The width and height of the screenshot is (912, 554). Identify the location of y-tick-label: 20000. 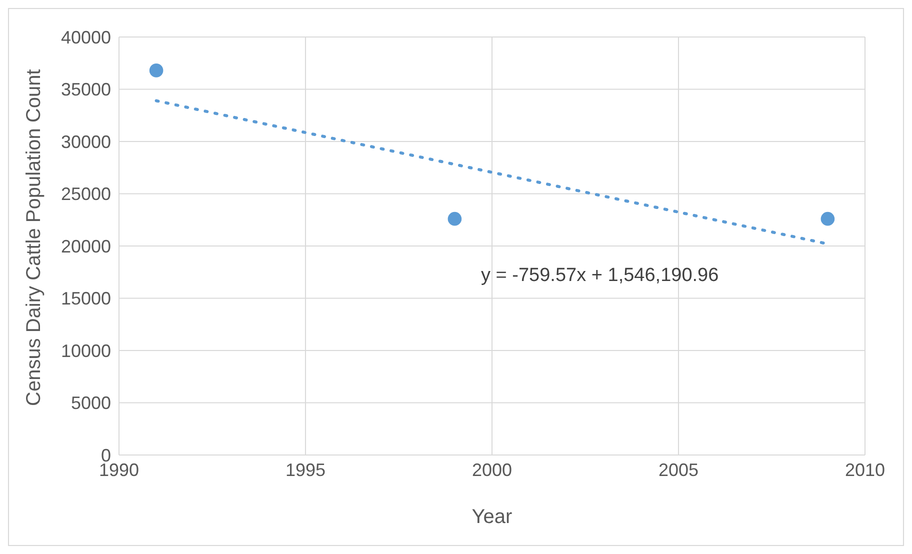
(85, 246).